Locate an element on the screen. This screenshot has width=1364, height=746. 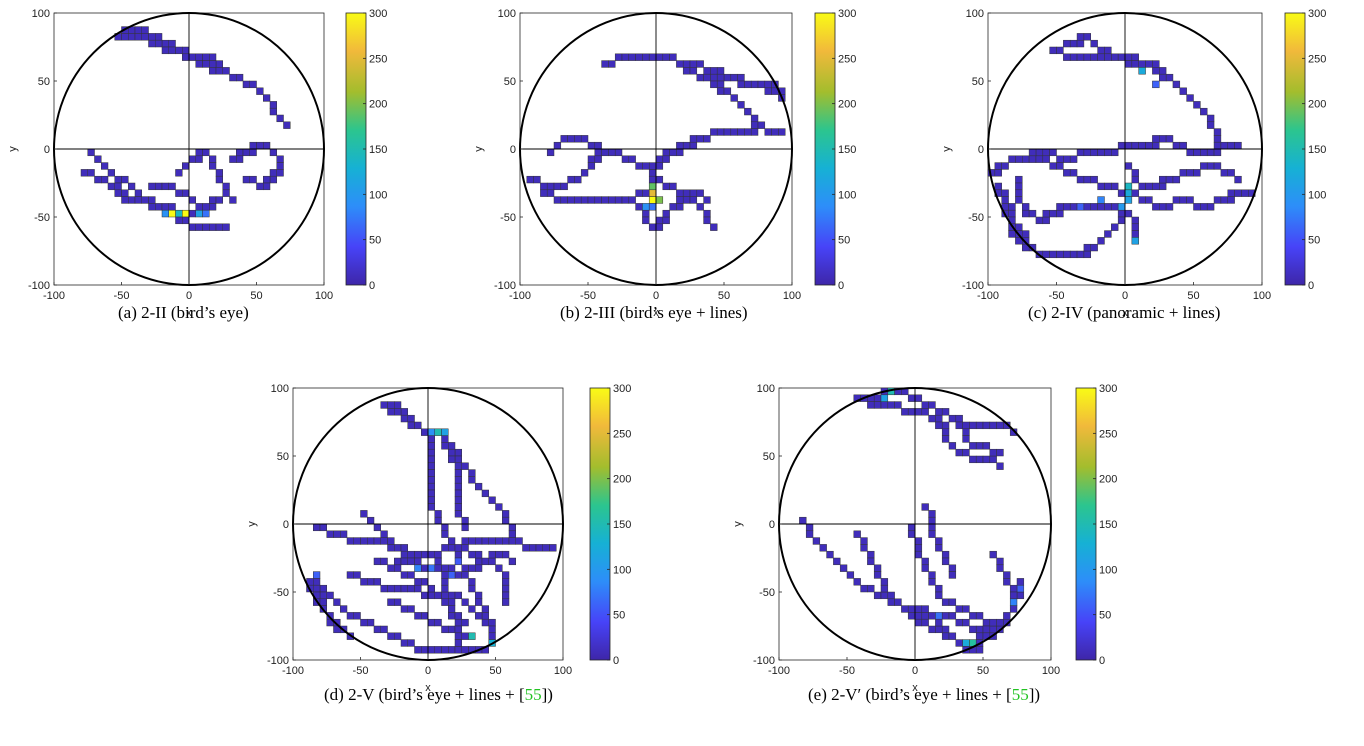
colorbar: 0 50 100 150 200 250 300 is located at coordinates (366, 150).